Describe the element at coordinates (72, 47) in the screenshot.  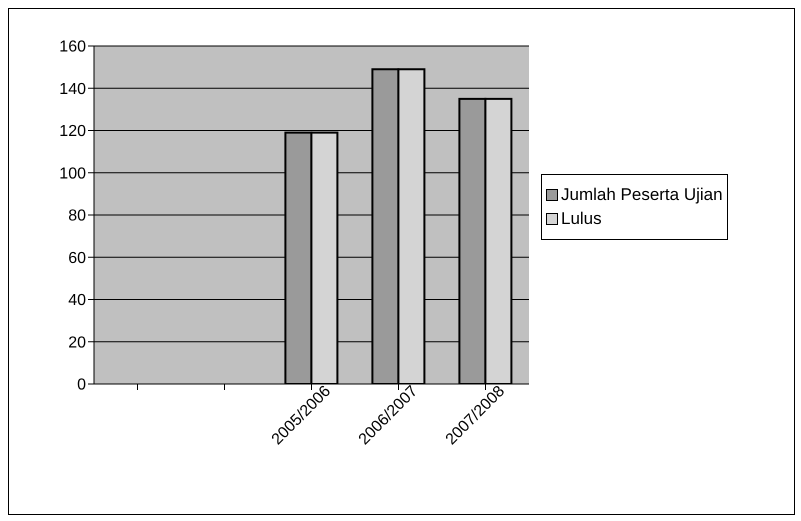
I see `y-tick-label: 160` at that location.